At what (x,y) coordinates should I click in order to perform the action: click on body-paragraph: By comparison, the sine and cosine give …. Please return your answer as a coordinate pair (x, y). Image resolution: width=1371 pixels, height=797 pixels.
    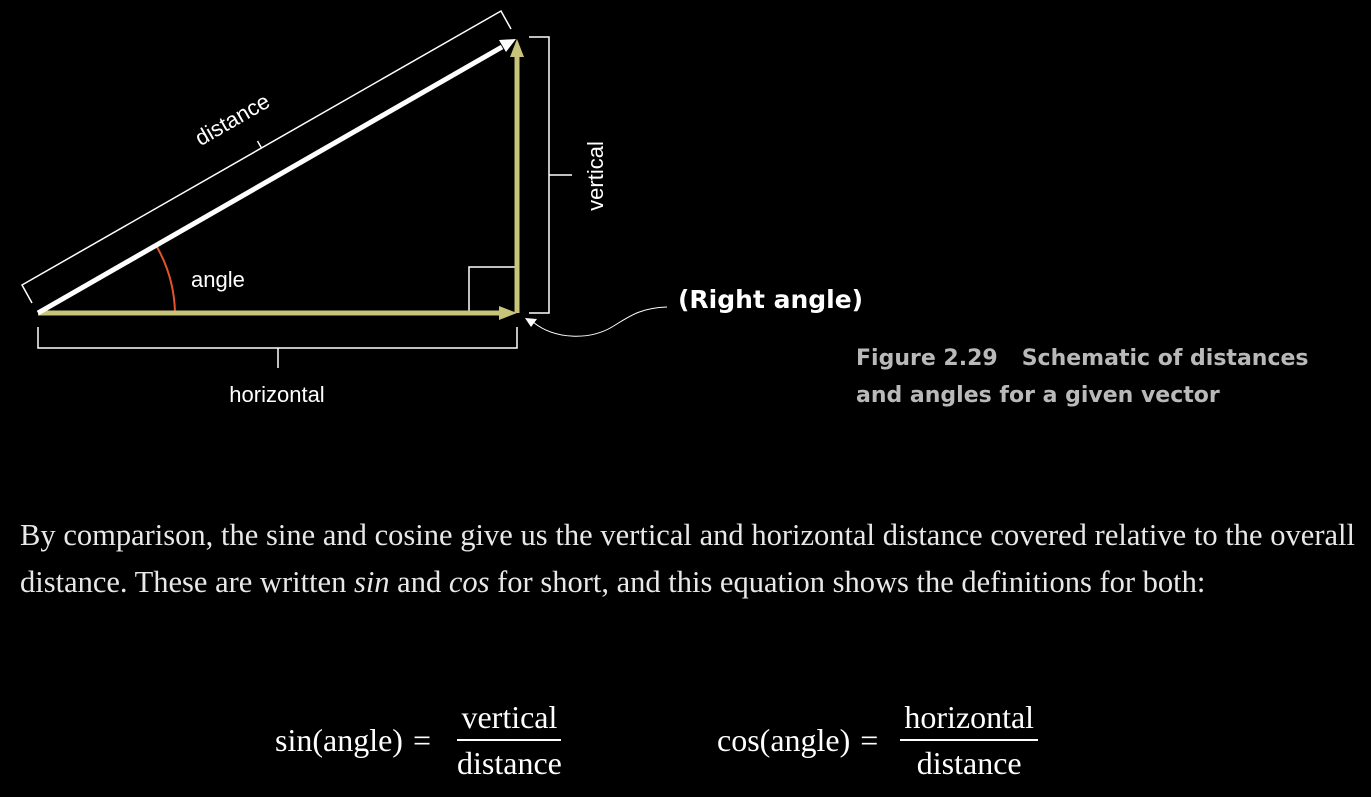
    Looking at the image, I should click on (687, 558).